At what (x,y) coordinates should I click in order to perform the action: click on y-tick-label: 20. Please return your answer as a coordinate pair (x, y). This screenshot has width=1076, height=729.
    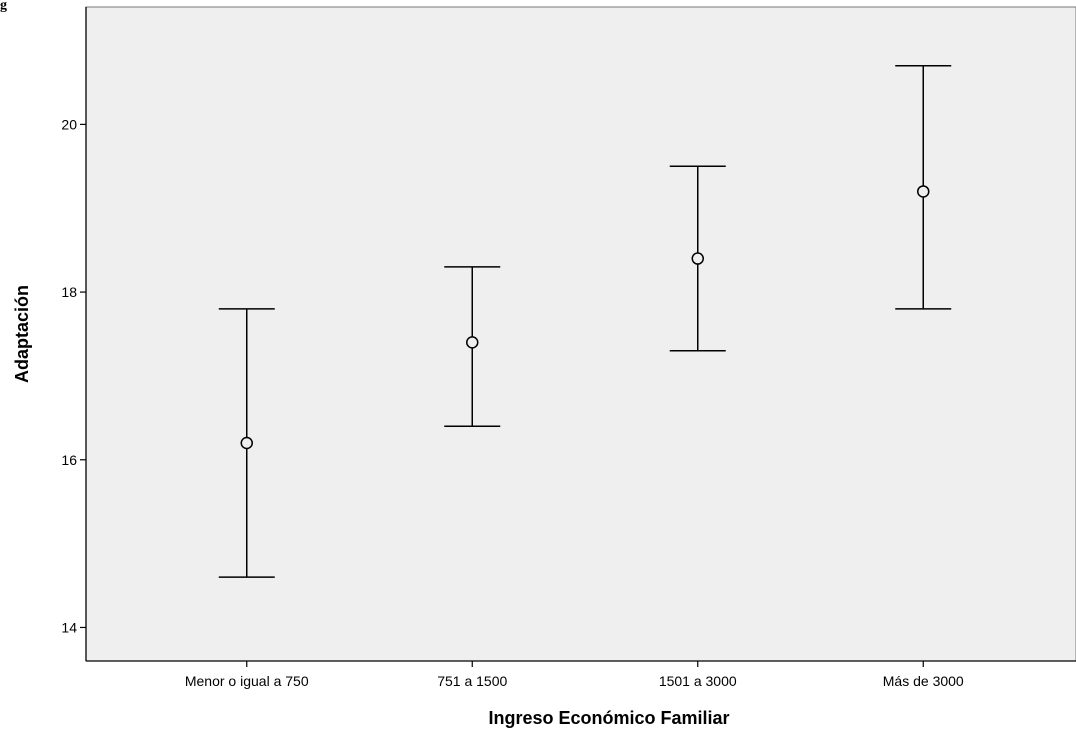
    Looking at the image, I should click on (69, 124).